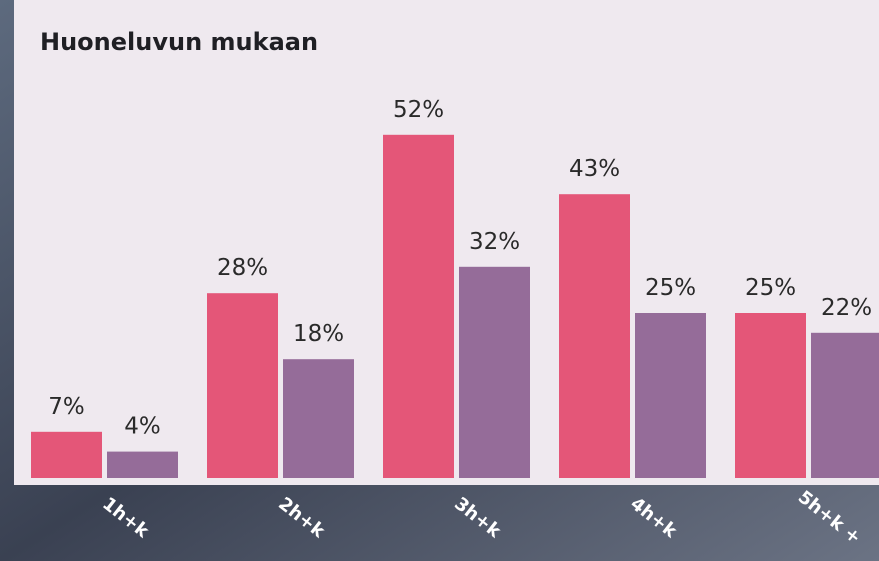  Describe the element at coordinates (494, 242) in the screenshot. I see `value-label: 32%` at that location.